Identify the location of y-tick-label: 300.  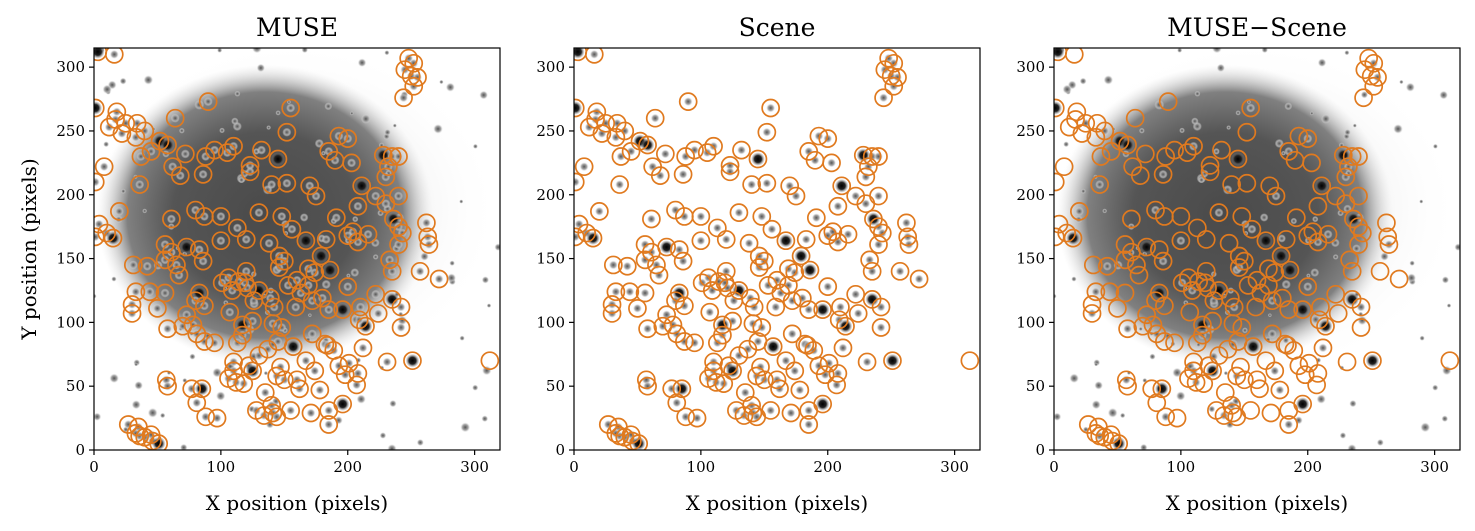
(70, 67).